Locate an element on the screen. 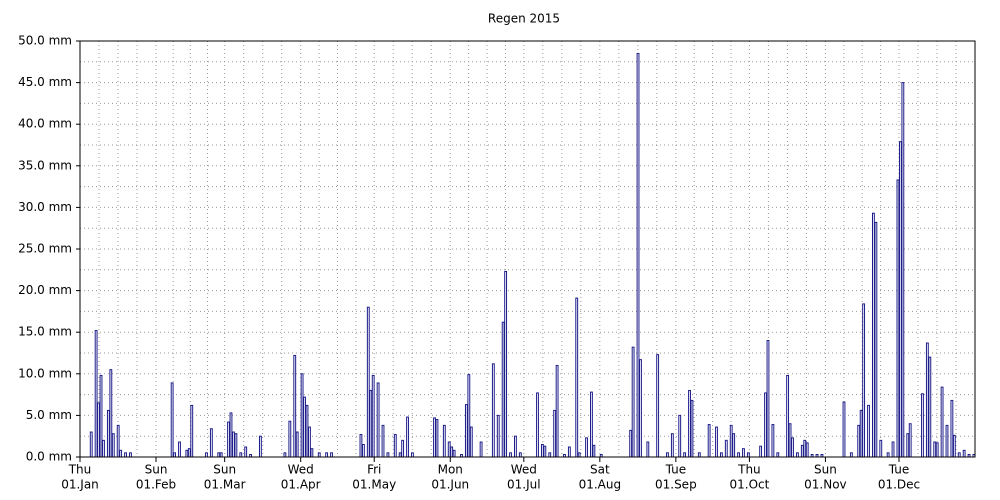 The height and width of the screenshot is (500, 1000). y-tick-label: 25.0 mm is located at coordinates (45, 249).